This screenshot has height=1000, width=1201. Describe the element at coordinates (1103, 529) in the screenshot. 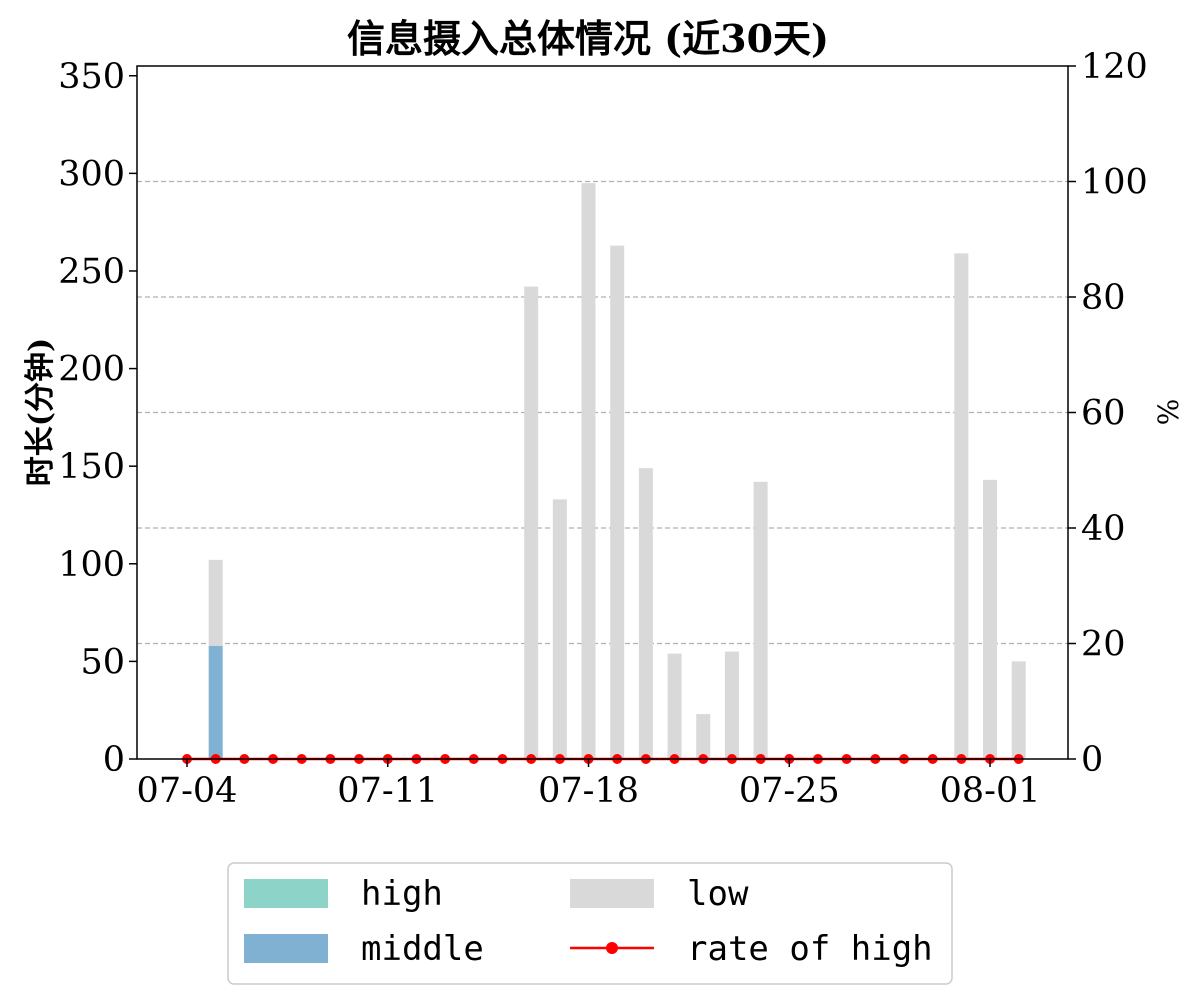

I see `right-tick-label: 40` at that location.